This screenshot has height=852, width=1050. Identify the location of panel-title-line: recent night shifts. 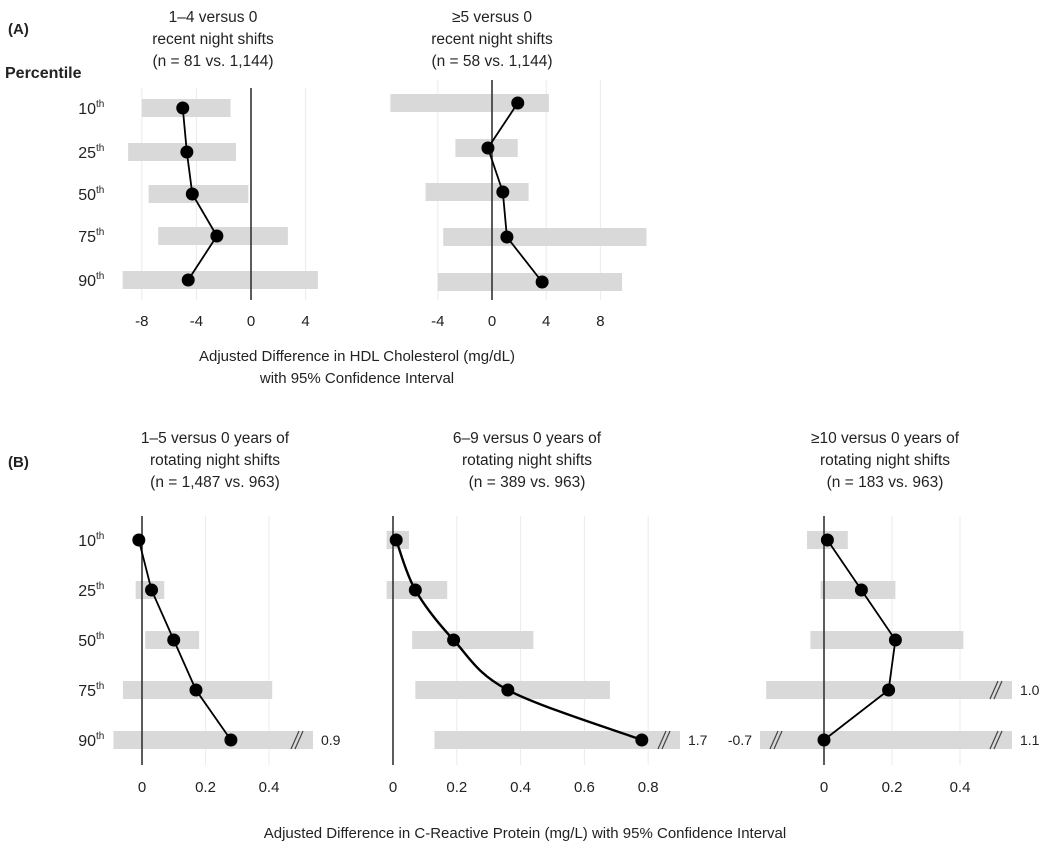
(213, 39).